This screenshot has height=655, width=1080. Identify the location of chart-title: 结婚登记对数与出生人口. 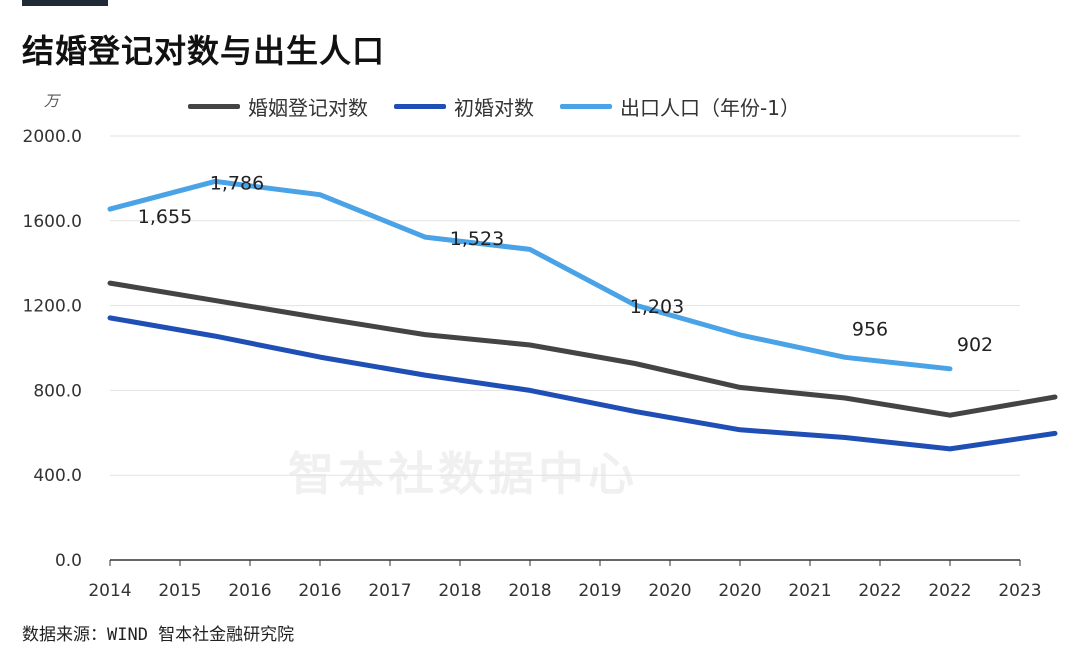
(204, 51).